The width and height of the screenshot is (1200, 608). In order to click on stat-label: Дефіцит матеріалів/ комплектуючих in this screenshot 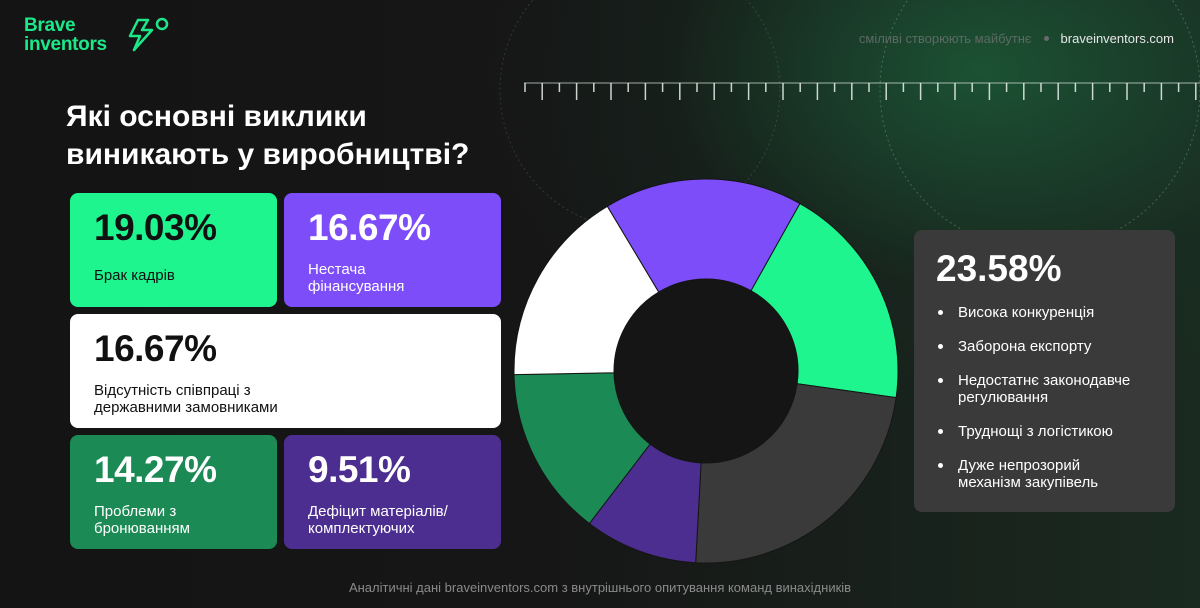, I will do `click(392, 520)`.